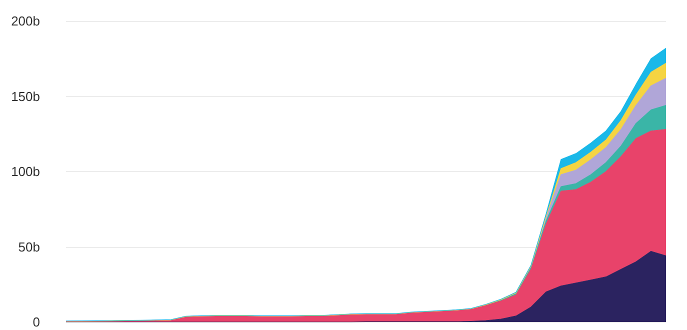  Describe the element at coordinates (29, 246) in the screenshot. I see `y-tick-label: 50b` at that location.